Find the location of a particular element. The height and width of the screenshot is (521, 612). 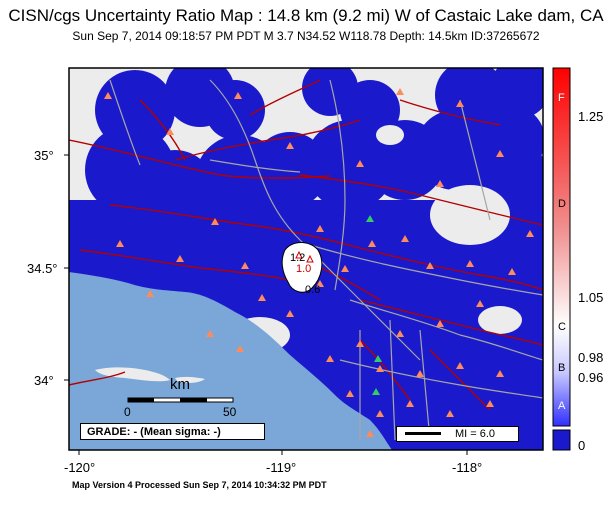

mi-label: MI = 6.0 is located at coordinates (475, 434).